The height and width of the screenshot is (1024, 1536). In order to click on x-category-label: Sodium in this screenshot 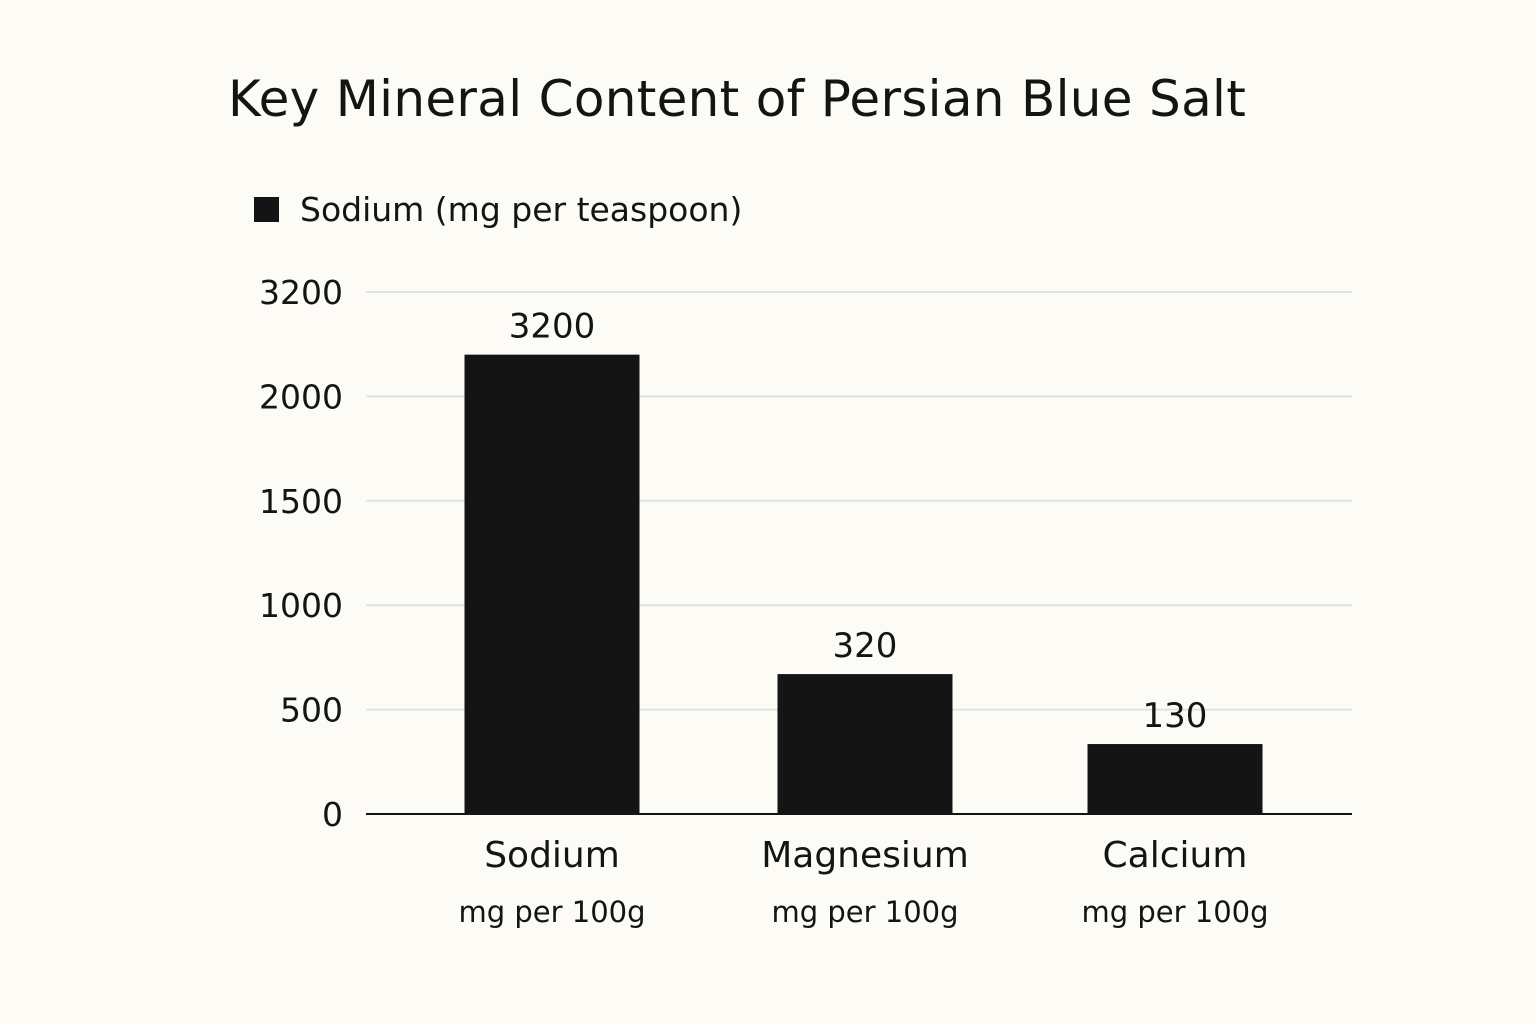, I will do `click(552, 855)`.